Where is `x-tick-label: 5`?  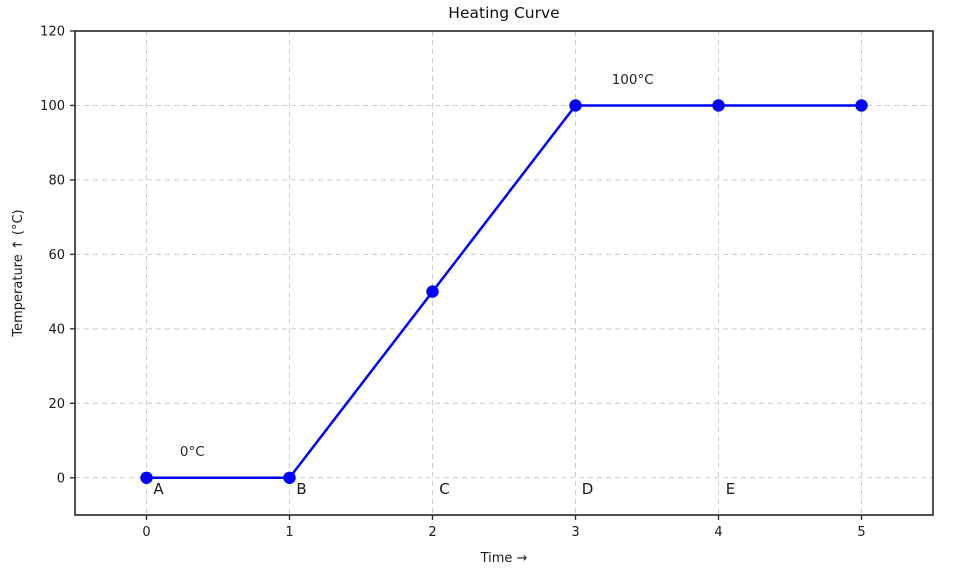
x-tick-label: 5 is located at coordinates (861, 532).